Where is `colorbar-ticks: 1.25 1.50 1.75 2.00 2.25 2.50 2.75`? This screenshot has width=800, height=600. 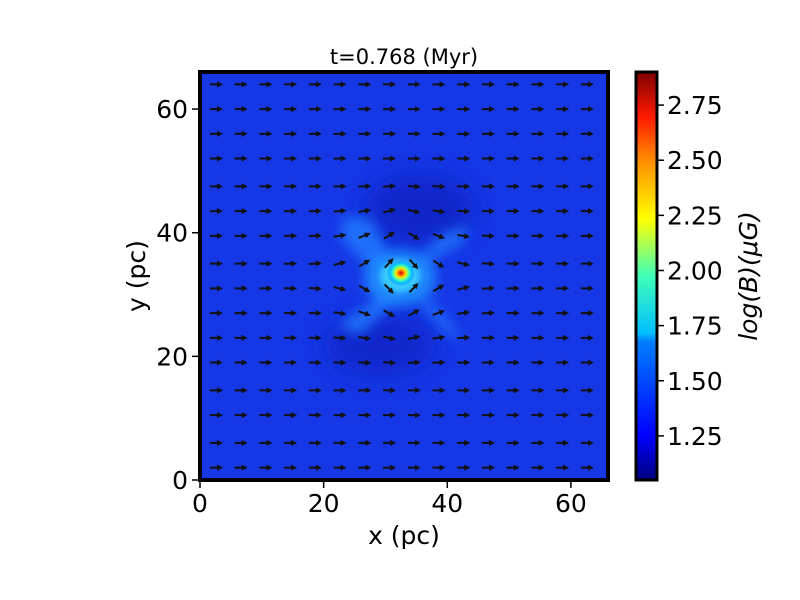 colorbar-ticks: 1.25 1.50 1.75 2.00 2.25 2.50 2.75 is located at coordinates (690, 271).